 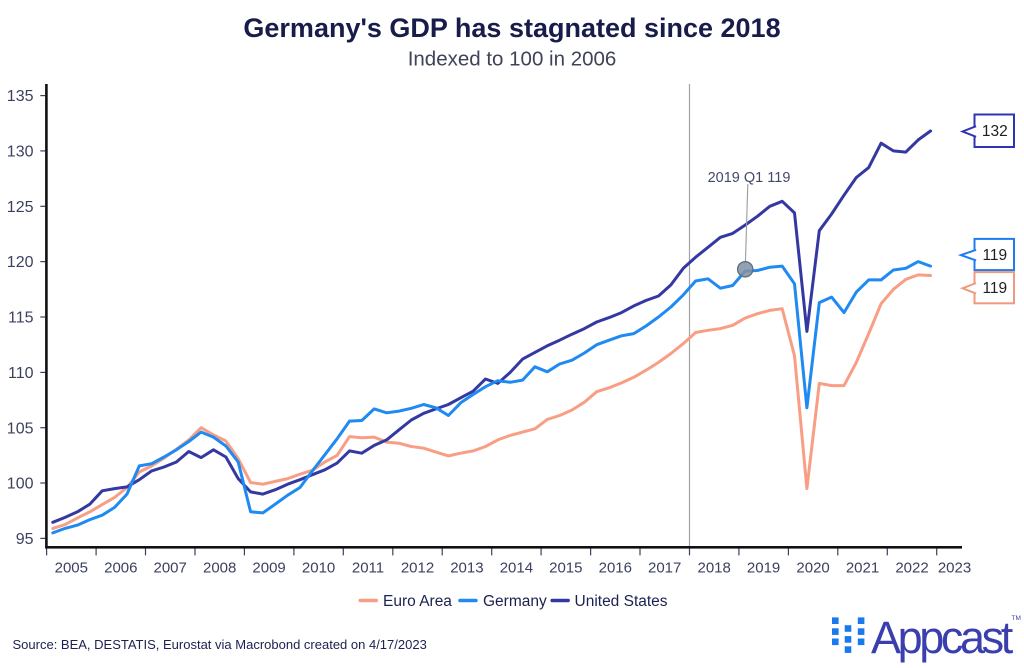 What do you see at coordinates (25, 539) in the screenshot?
I see `svg-text: 95` at bounding box center [25, 539].